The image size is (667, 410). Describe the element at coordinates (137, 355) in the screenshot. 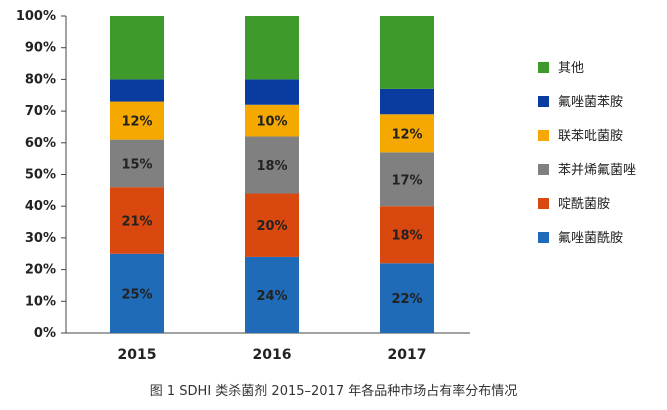

I see `x-tick-label: 2015` at that location.